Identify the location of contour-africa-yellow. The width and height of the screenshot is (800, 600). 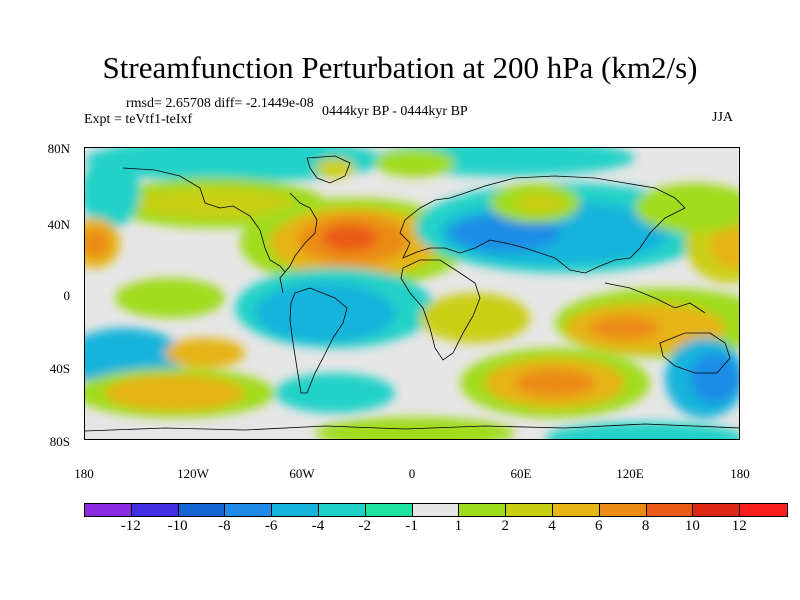
(475, 318).